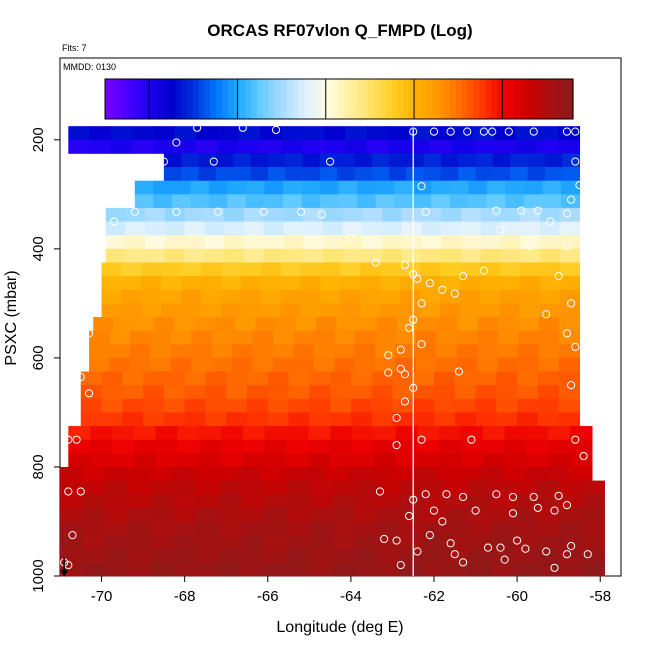 The image size is (650, 650). Describe the element at coordinates (351, 596) in the screenshot. I see `x-tick-label: -64` at that location.